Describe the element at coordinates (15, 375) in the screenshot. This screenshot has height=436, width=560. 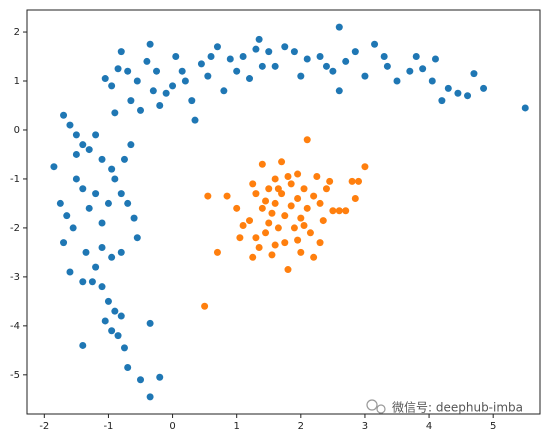
I see `y-tick-label: -5` at that location.